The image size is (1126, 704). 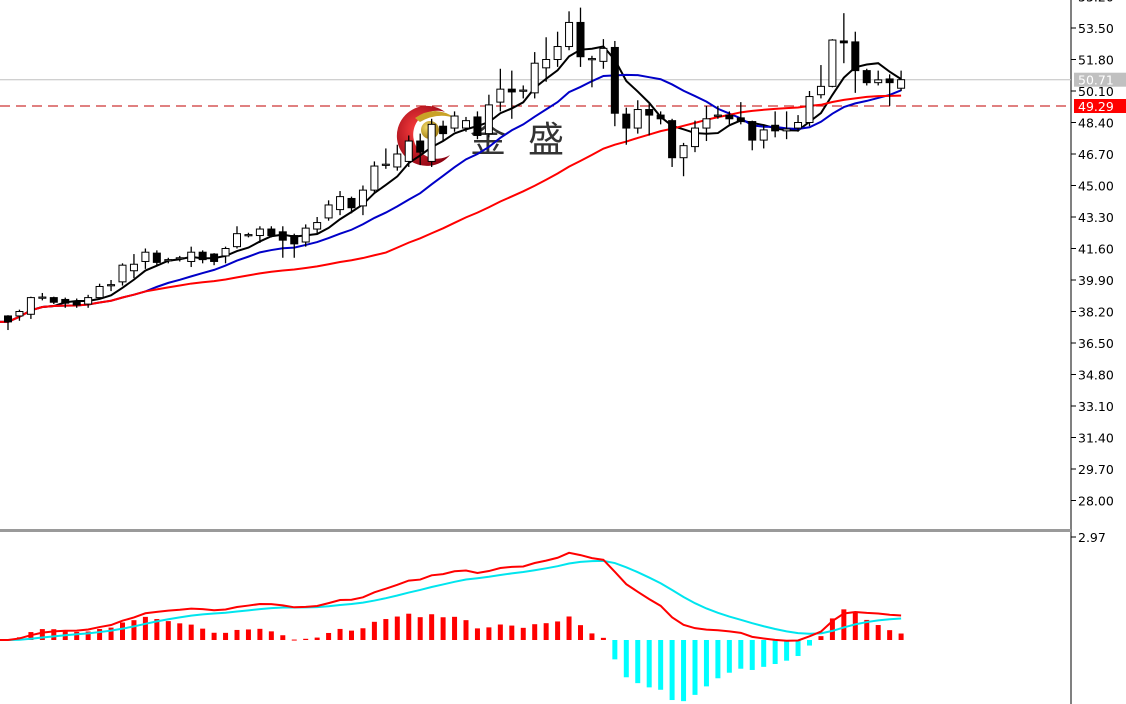 I want to click on price-tick-label: 34.80, so click(x=1096, y=375).